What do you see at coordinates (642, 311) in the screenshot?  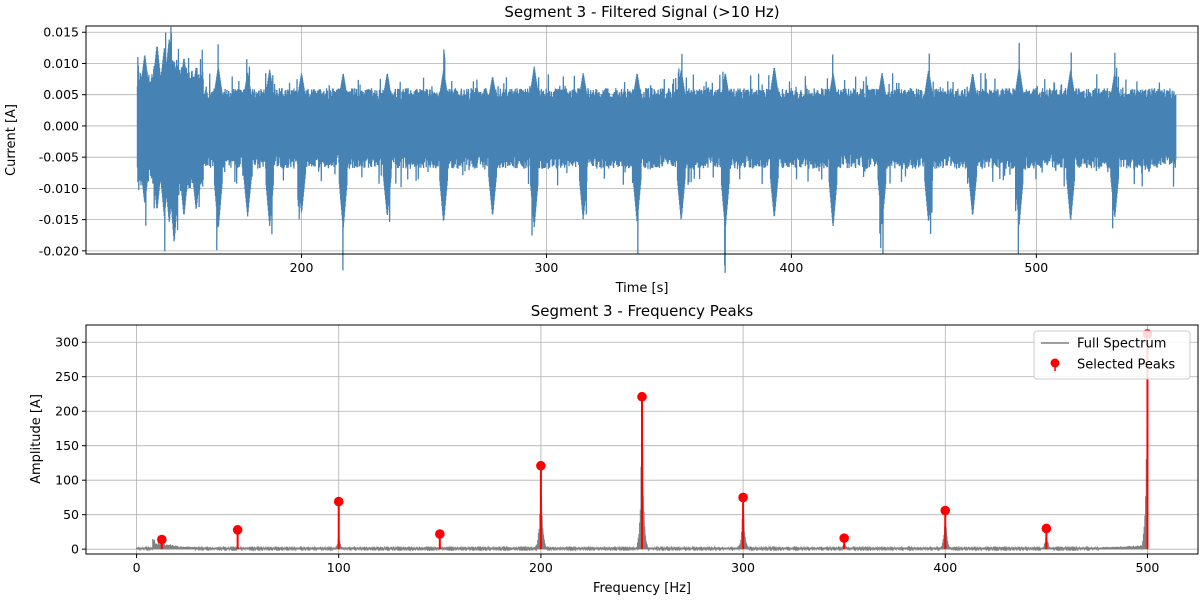 I see `spectrum-chart-title: Segment 3 - Frequency Peaks` at bounding box center [642, 311].